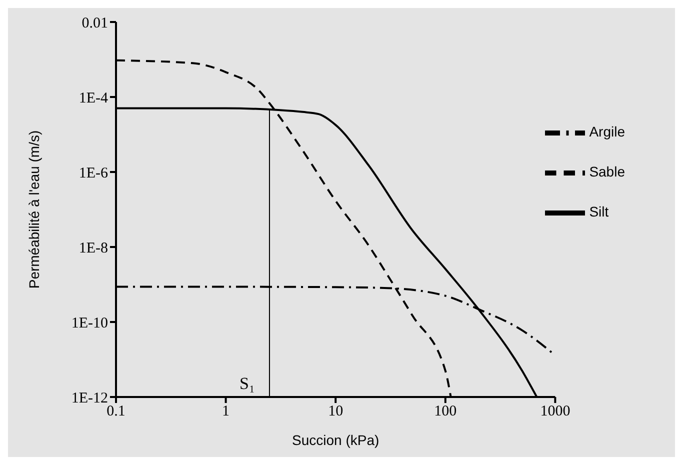  What do you see at coordinates (89, 323) in the screenshot?
I see `y-tick-label: 1E-10` at bounding box center [89, 323].